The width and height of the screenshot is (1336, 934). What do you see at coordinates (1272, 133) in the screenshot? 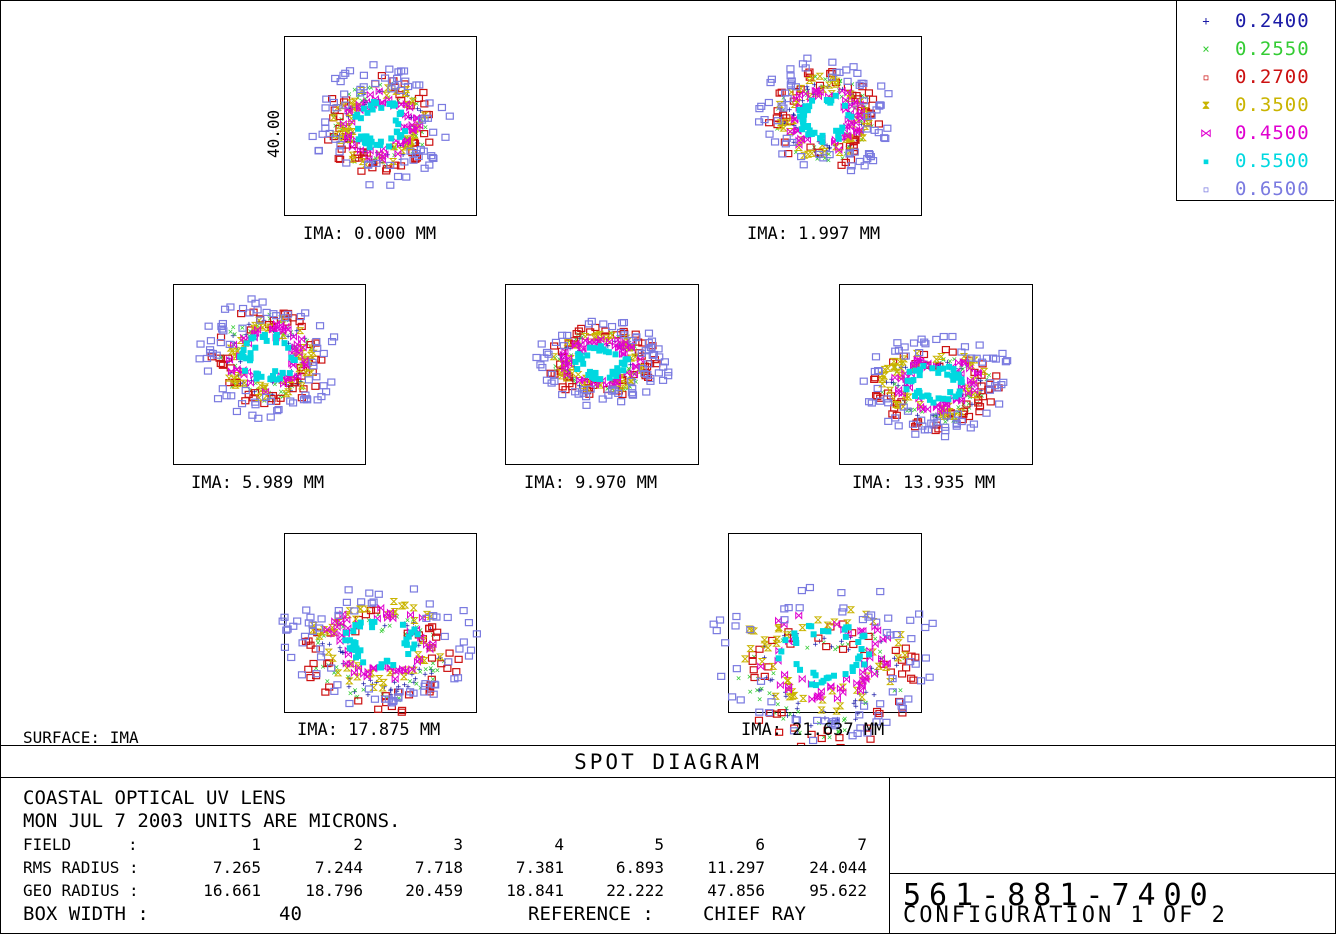
I see `legend-label: 0.4500` at bounding box center [1272, 133].